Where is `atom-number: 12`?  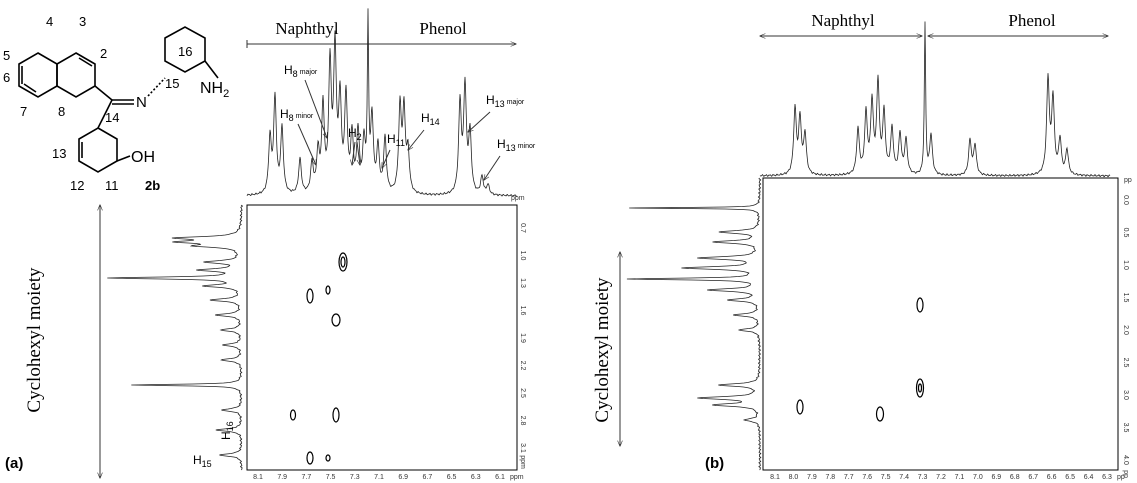 atom-number: 12 is located at coordinates (77, 185).